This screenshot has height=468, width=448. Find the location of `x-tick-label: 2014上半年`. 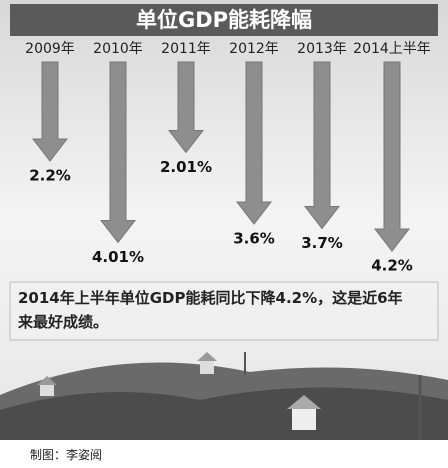

x-tick-label: 2014上半年 is located at coordinates (392, 49).